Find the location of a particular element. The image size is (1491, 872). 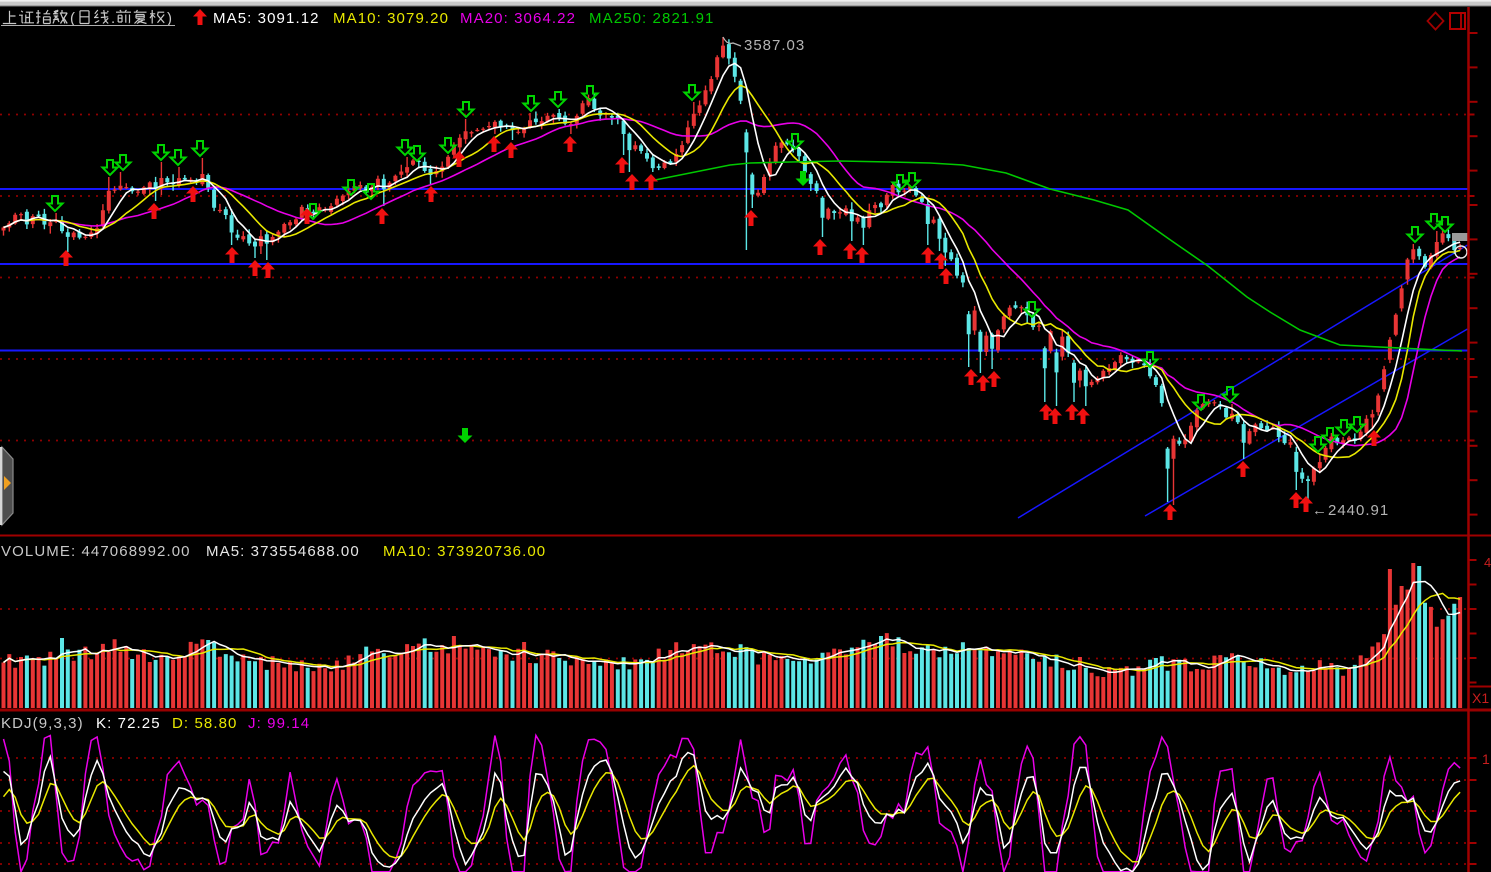

svg-text: 4 is located at coordinates (1487, 562).